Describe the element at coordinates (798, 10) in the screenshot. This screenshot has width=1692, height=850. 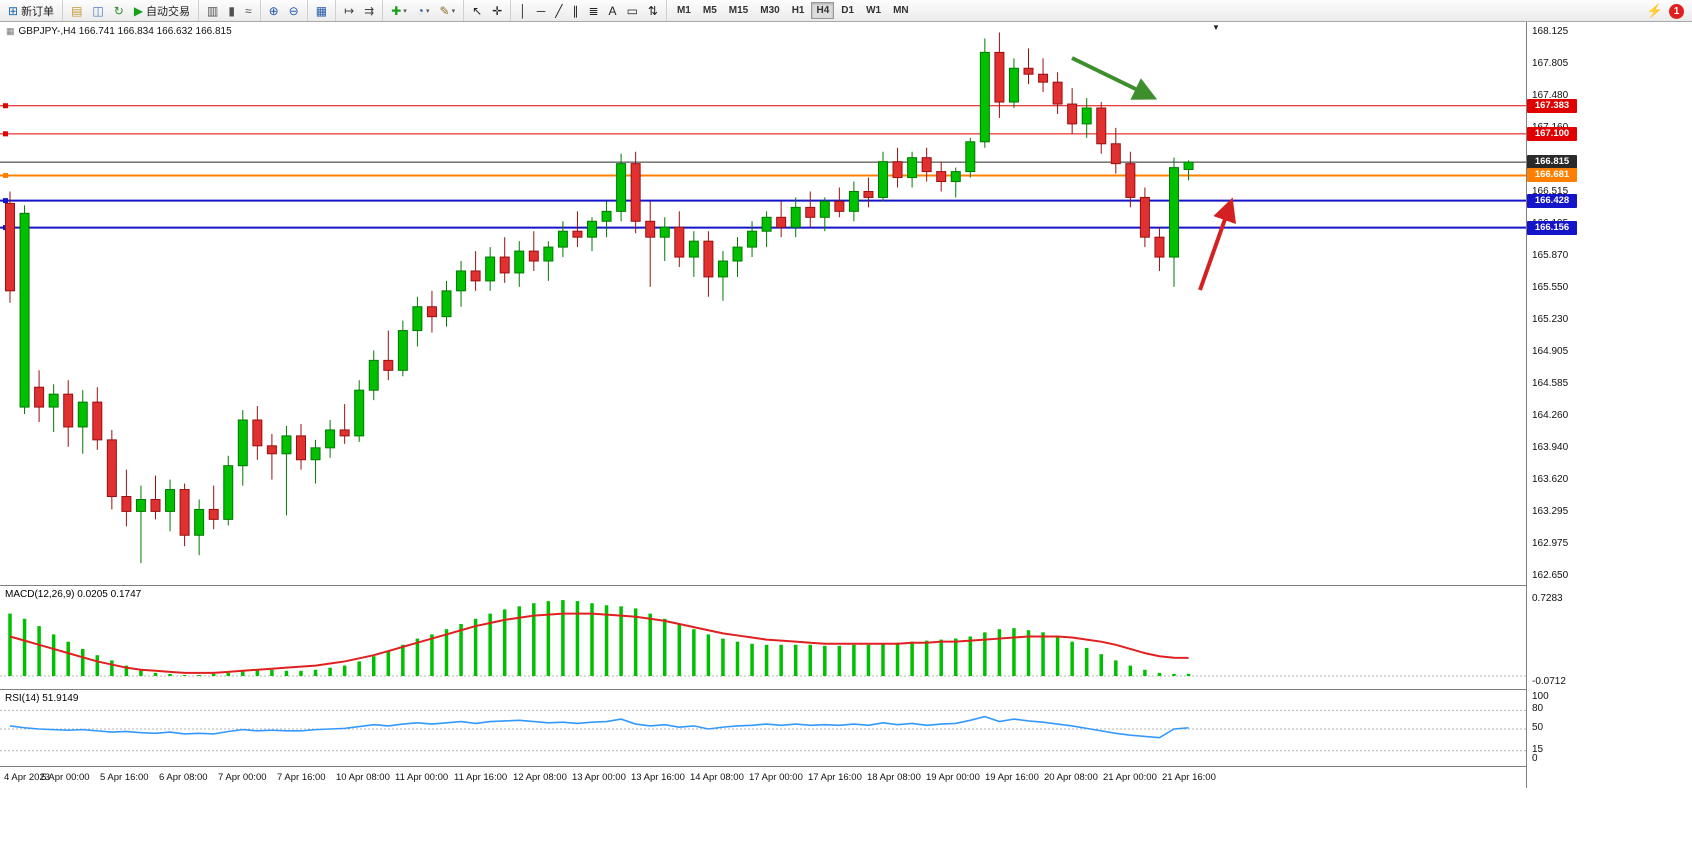
I see `timeframe-H1-button: H1` at that location.